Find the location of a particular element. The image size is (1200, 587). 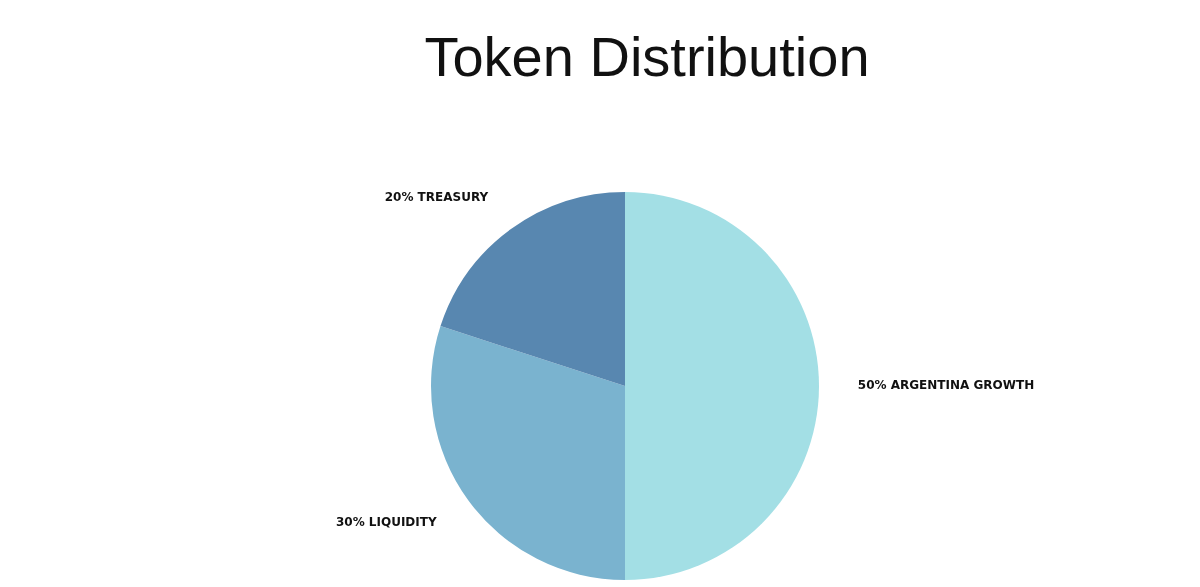

slice-label: 50% ARGENTINA GROWTH is located at coordinates (946, 385).